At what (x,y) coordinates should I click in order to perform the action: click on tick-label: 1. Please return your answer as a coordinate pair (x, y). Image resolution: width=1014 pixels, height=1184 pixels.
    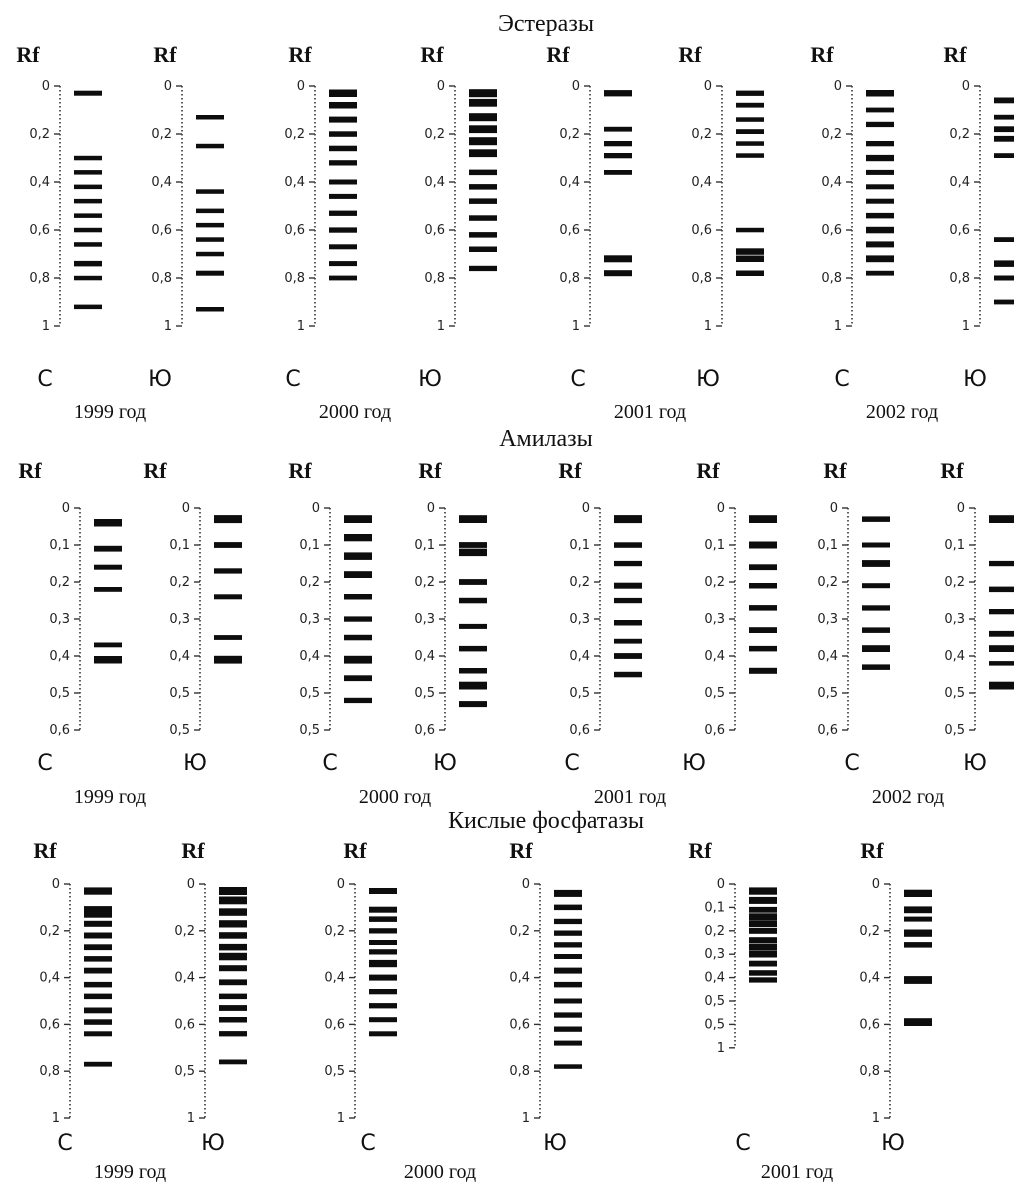
    Looking at the image, I should click on (708, 326).